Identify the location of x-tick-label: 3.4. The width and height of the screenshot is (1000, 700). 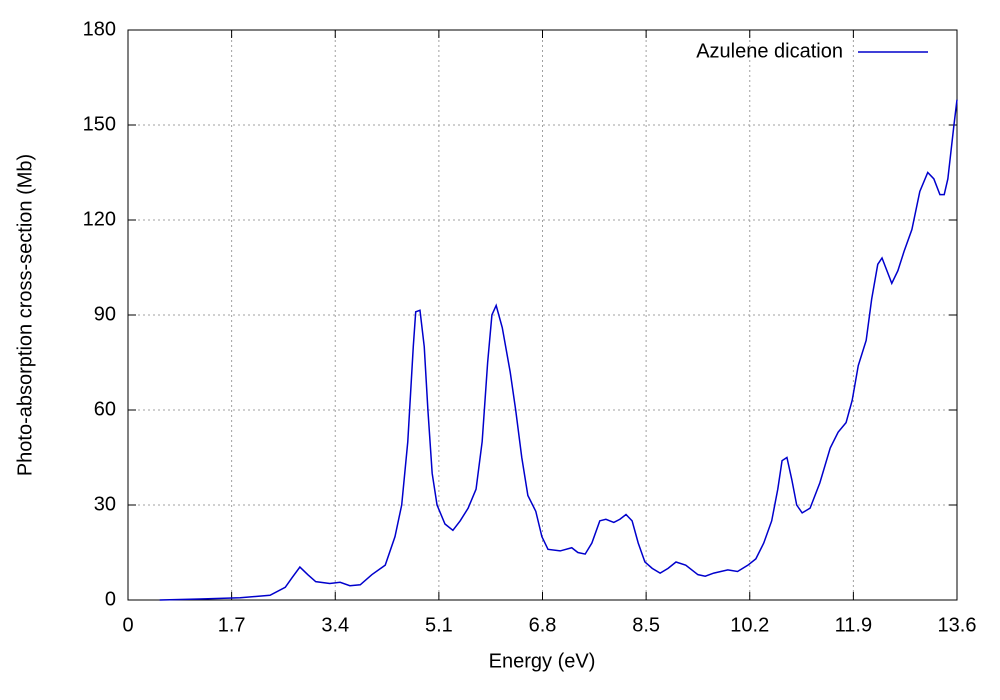
(335, 625).